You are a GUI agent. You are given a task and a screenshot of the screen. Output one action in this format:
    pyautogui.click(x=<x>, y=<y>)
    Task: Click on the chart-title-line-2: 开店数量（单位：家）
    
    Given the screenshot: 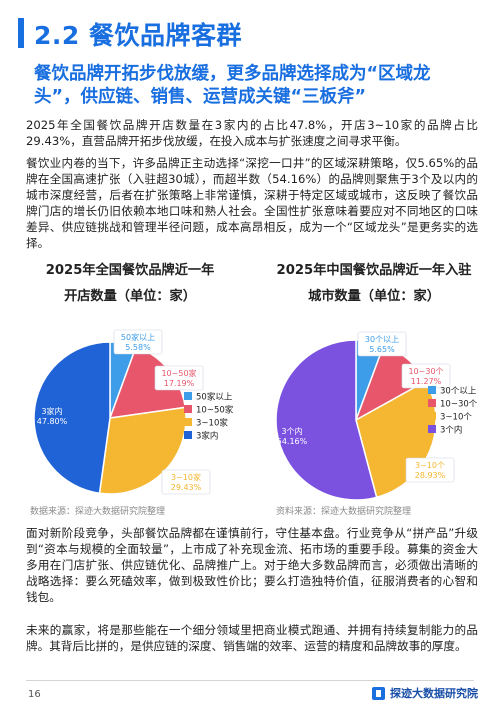 What is the action you would take?
    pyautogui.click(x=130, y=296)
    